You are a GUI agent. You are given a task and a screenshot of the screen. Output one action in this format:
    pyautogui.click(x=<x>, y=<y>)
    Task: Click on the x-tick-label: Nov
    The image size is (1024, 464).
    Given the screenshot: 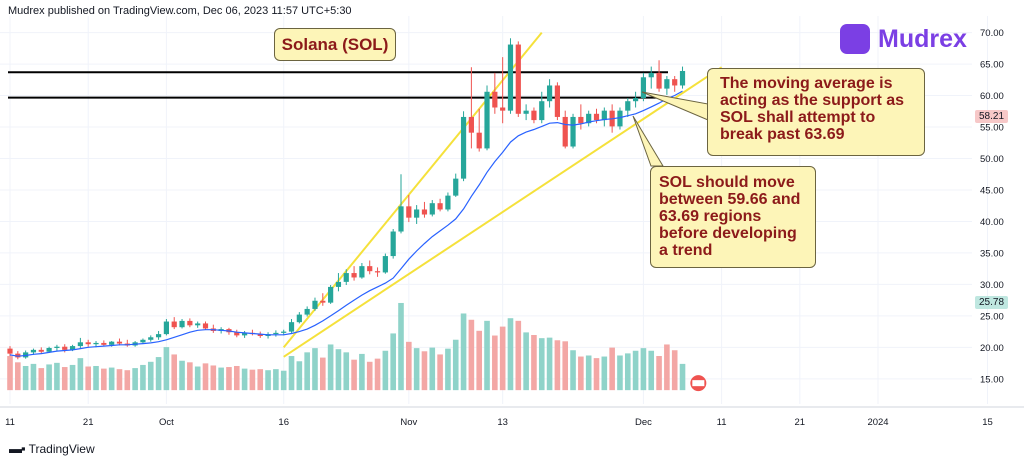 What is the action you would take?
    pyautogui.click(x=408, y=422)
    